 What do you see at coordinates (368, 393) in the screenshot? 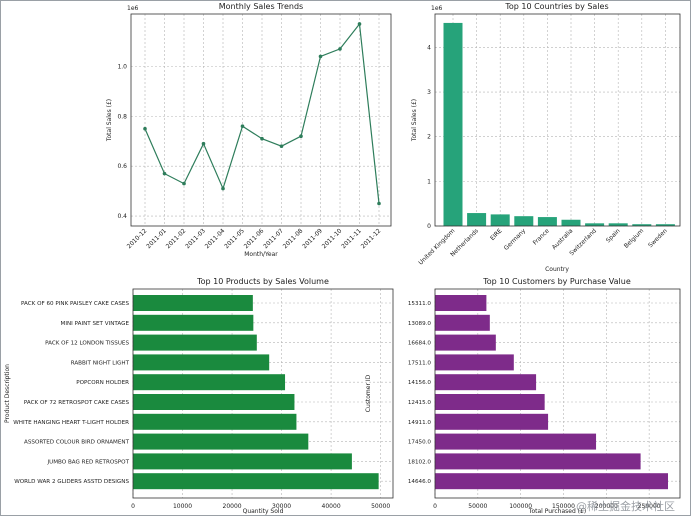
I see `customer-chart-y-axis-label: Customer ID` at bounding box center [368, 393].